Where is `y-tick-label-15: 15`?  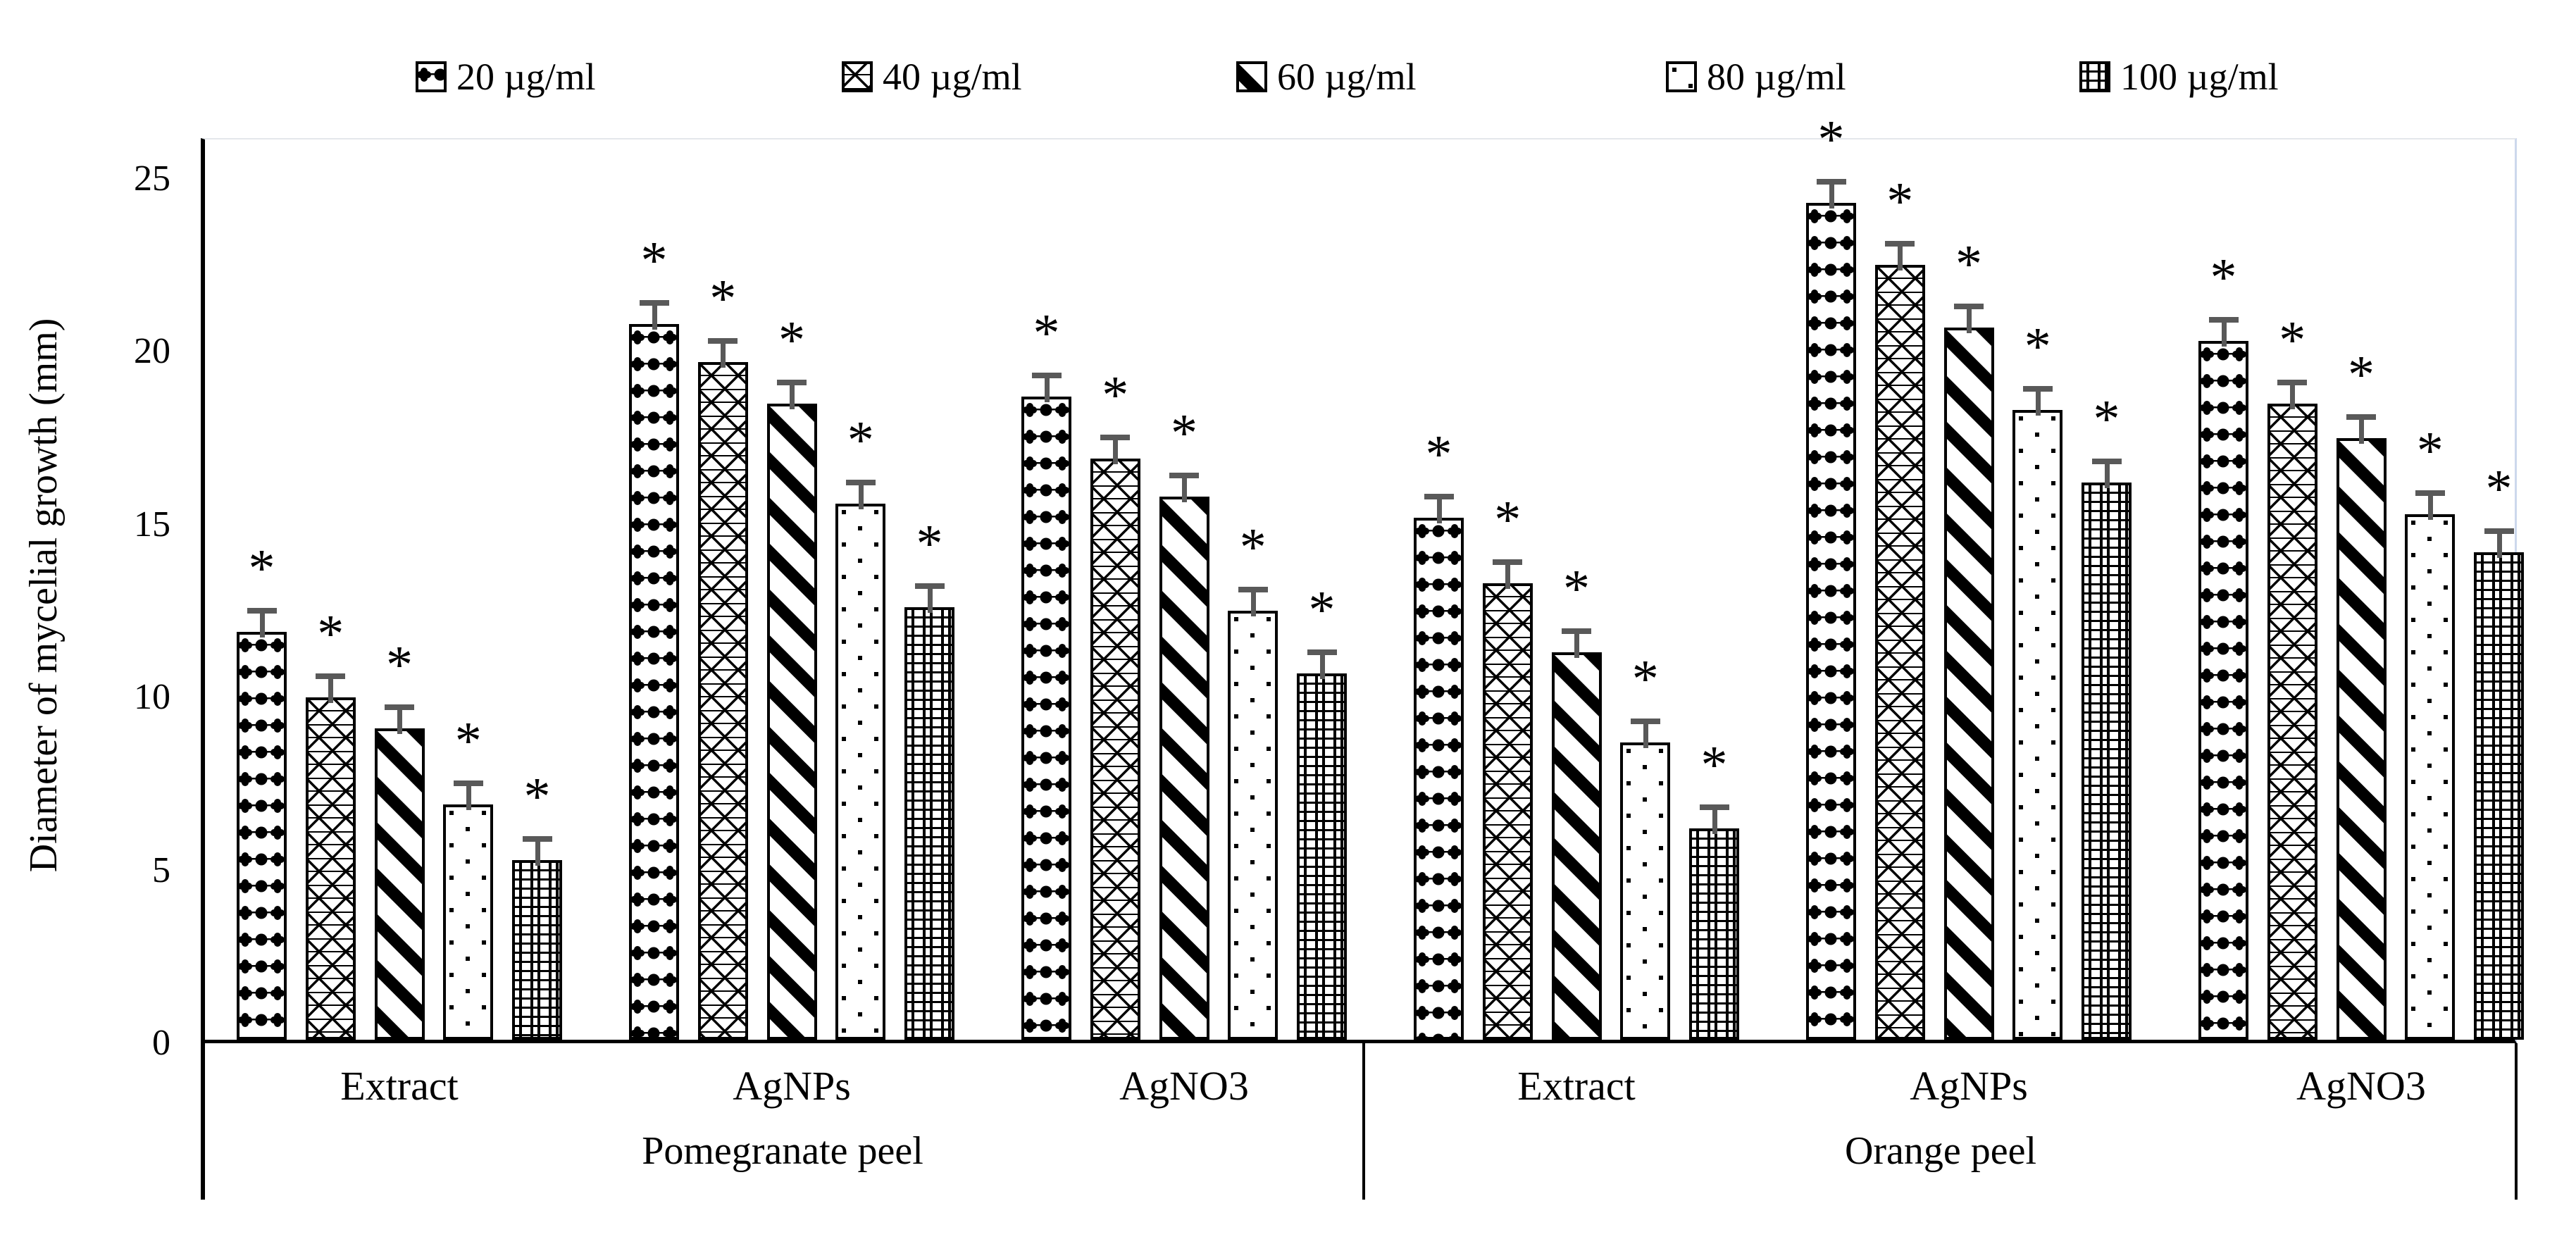
y-tick-label-15: 15 is located at coordinates (152, 524).